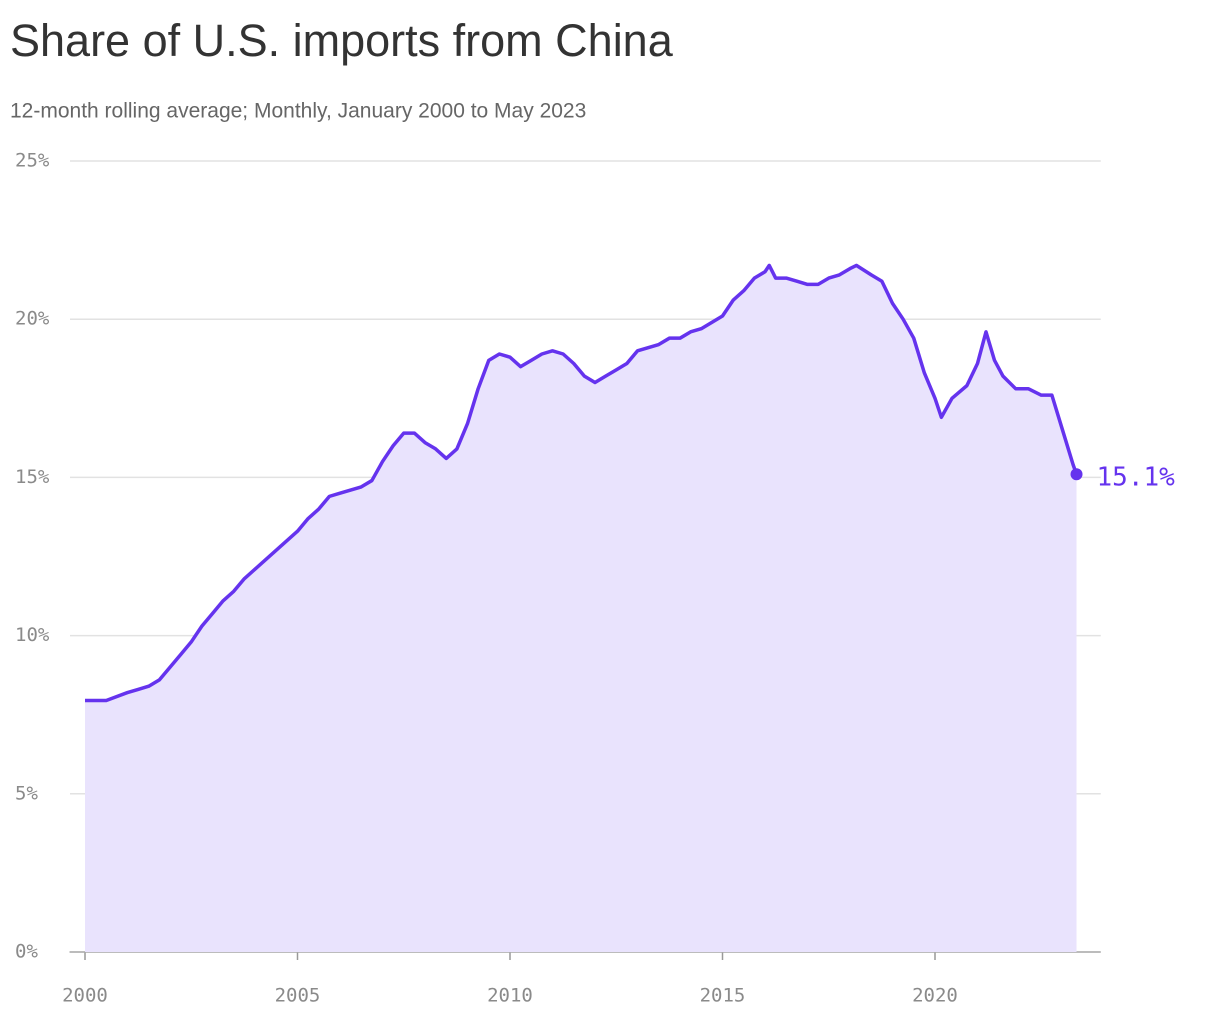 This screenshot has width=1220, height=1020. I want to click on x-tick-label: 2015, so click(723, 996).